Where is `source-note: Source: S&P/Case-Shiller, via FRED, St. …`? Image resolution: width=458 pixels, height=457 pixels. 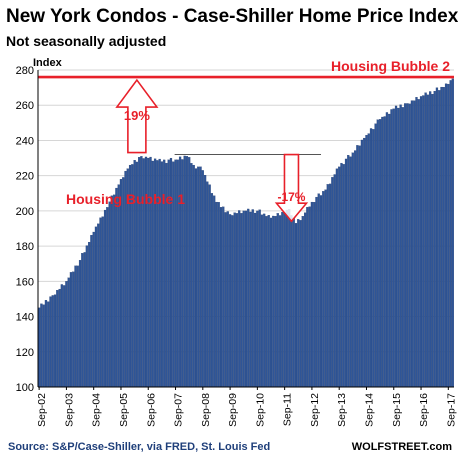
source-note: Source: S&P/Case-Shiller, via FRED, St. … is located at coordinates (139, 447).